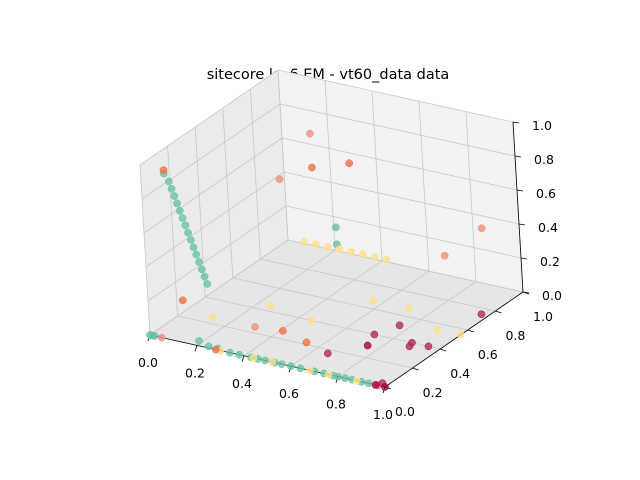 The image size is (640, 480). Describe the element at coordinates (460, 373) in the screenshot. I see `y-tick-label: 0.4` at that location.